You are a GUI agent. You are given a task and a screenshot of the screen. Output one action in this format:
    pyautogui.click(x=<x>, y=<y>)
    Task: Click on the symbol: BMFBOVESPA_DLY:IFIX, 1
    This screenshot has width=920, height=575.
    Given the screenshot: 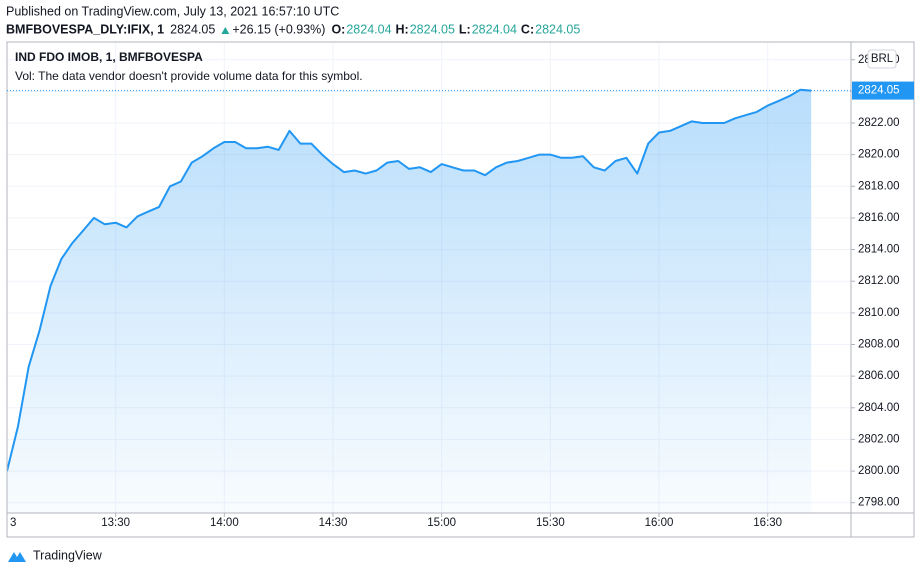 What is the action you would take?
    pyautogui.click(x=85, y=29)
    